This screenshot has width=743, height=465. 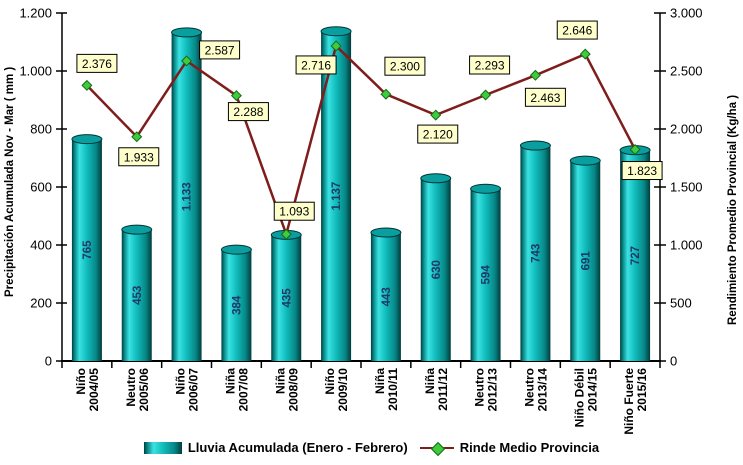 What do you see at coordinates (733, 210) in the screenshot?
I see `right-axis-title: Rendimiento Promedio Provincial (Kg/ha )` at bounding box center [733, 210].